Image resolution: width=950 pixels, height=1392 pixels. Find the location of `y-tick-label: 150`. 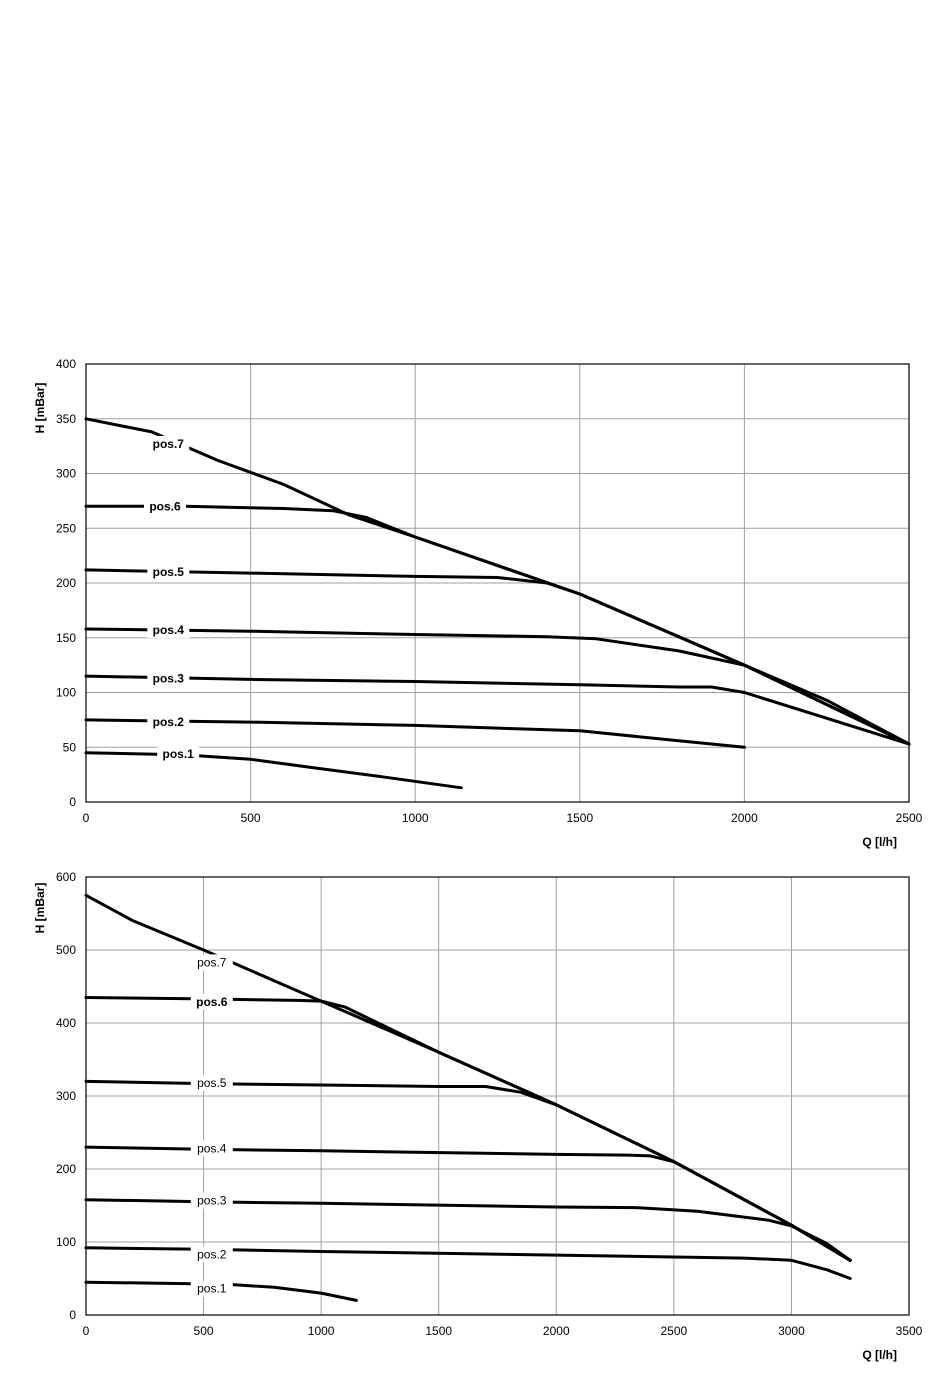

y-tick-label: 150 is located at coordinates (66, 638).